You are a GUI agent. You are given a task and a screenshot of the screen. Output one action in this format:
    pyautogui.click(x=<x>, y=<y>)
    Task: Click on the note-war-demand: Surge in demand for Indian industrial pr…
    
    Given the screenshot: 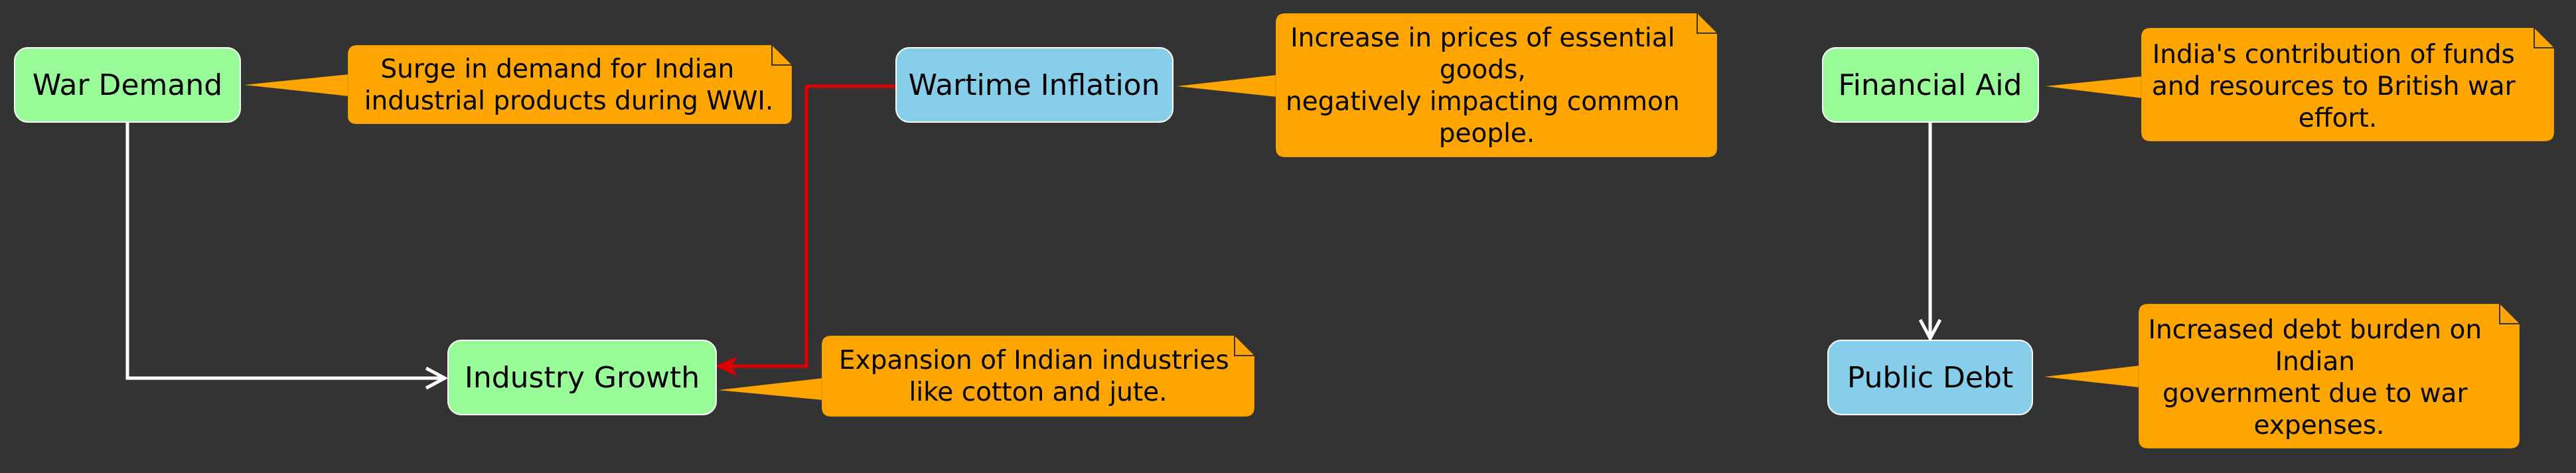 What is the action you would take?
    pyautogui.click(x=570, y=84)
    